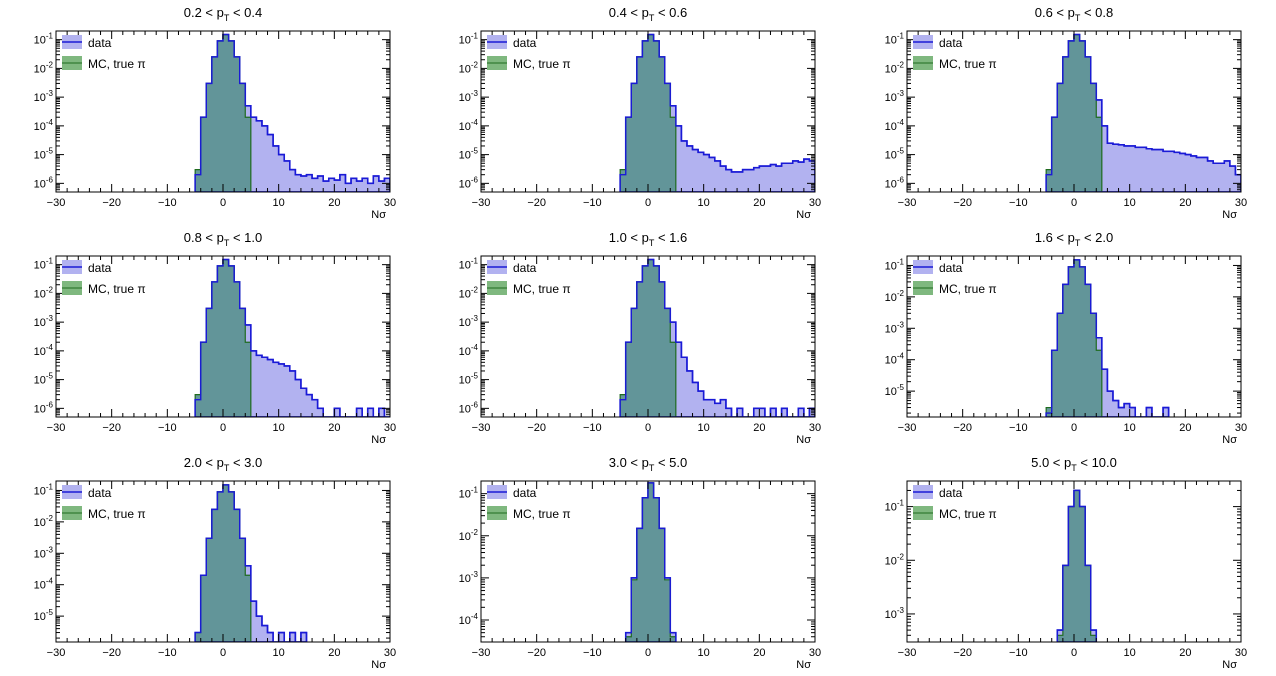 The height and width of the screenshot is (676, 1276). I want to click on panel-title: 0.6 < pT < 0.8, so click(1074, 14).